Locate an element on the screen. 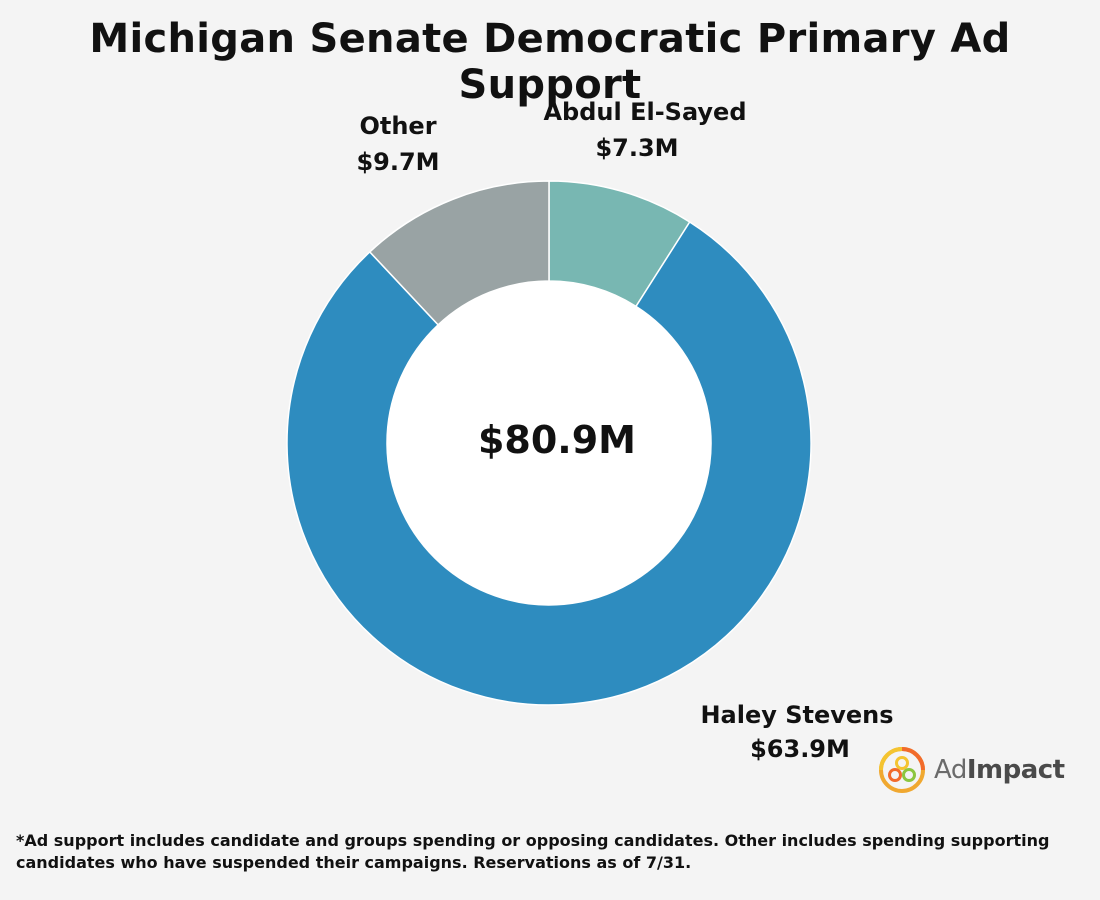  adimpact-logo-mark-icon is located at coordinates (902, 770).